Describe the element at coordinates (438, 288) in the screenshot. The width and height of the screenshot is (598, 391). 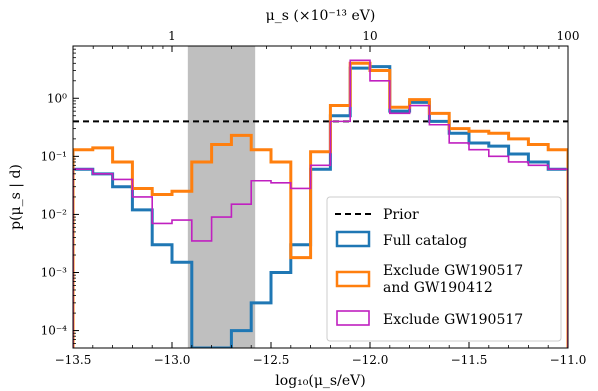
I see `legend-label-exclude-two-line2: and GW190412` at that location.